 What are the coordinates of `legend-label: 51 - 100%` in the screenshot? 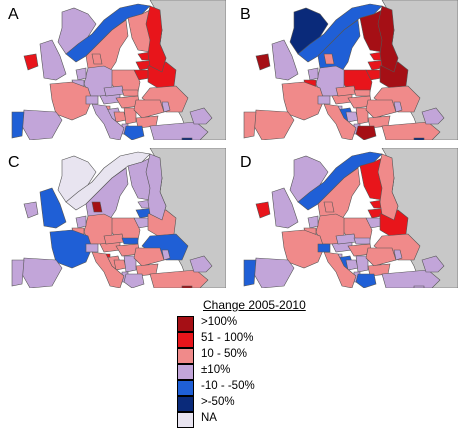 It's located at (227, 338).